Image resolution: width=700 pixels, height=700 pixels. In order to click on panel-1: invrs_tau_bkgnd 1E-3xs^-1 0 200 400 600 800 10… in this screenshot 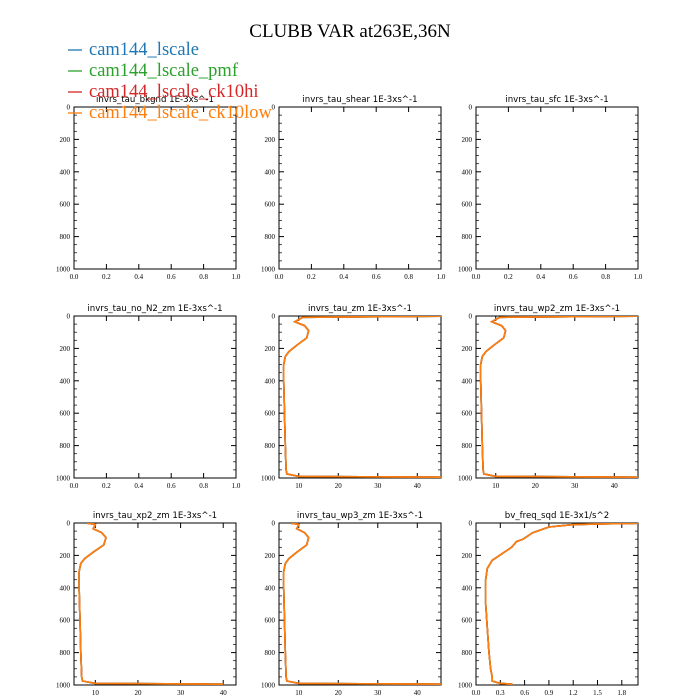, I will do `click(148, 188)`.